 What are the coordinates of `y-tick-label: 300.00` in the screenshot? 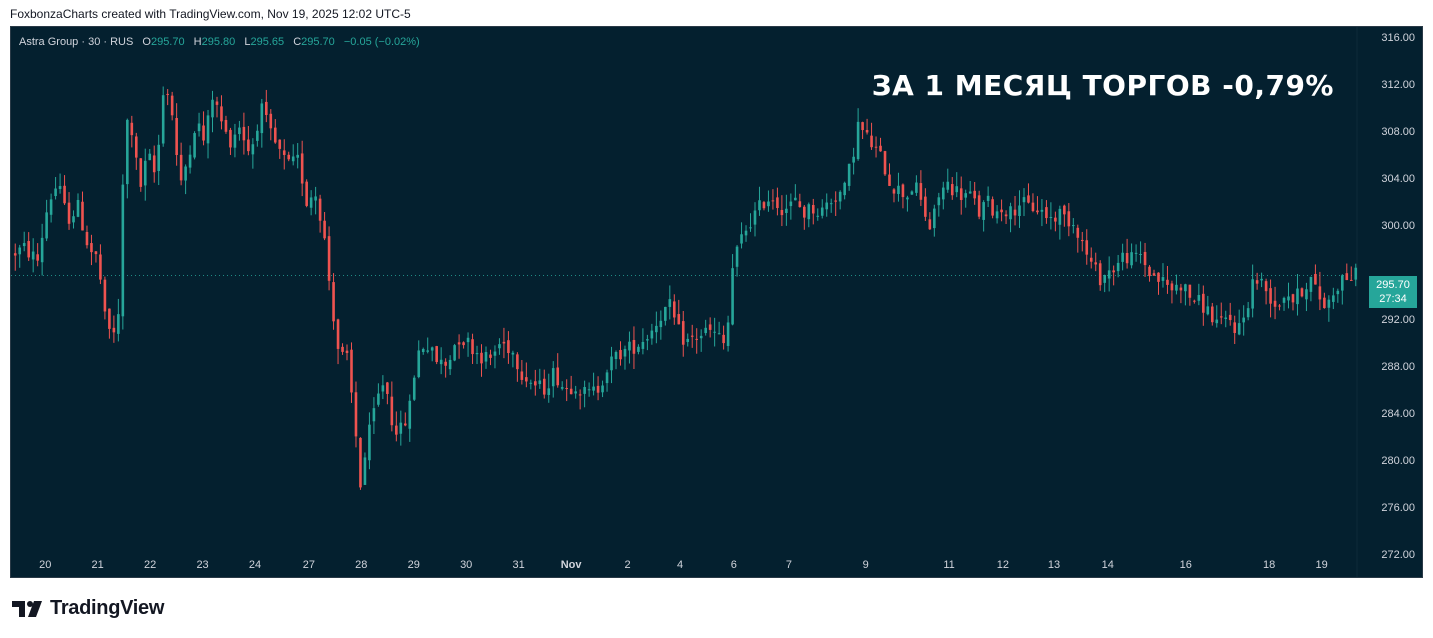 It's located at (1398, 226).